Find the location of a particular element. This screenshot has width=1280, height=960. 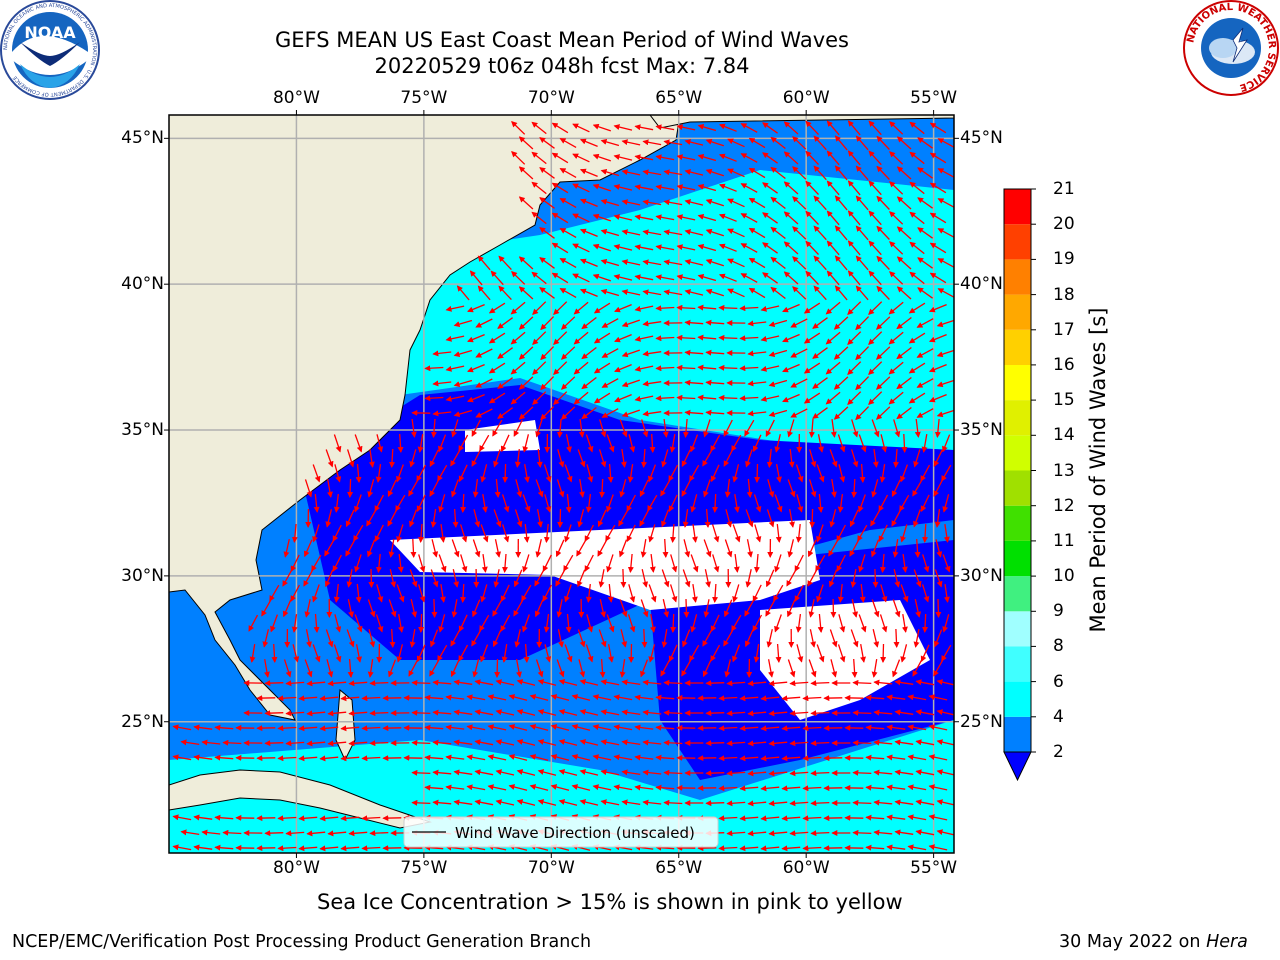

colorbar-tick-label: 13 is located at coordinates (1064, 470).